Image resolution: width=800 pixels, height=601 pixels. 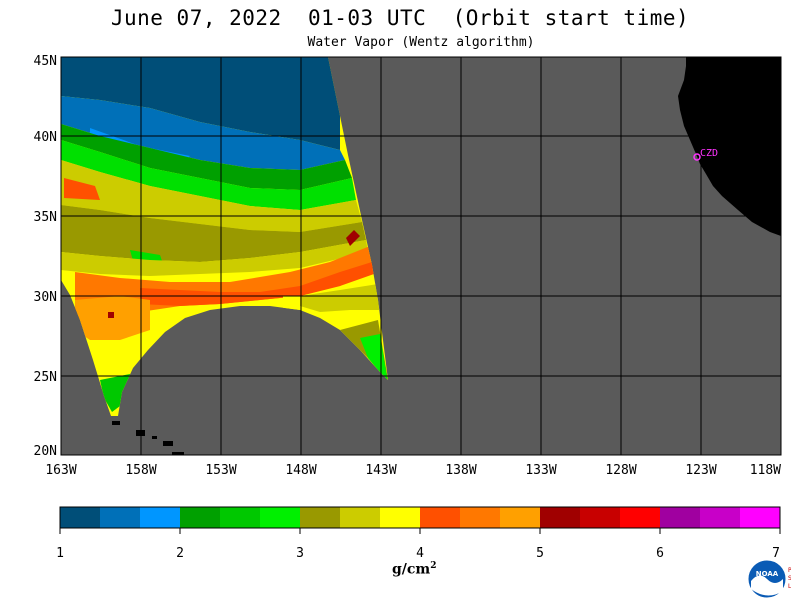 I want to click on colorbar-tick-label: 6, so click(x=660, y=553).